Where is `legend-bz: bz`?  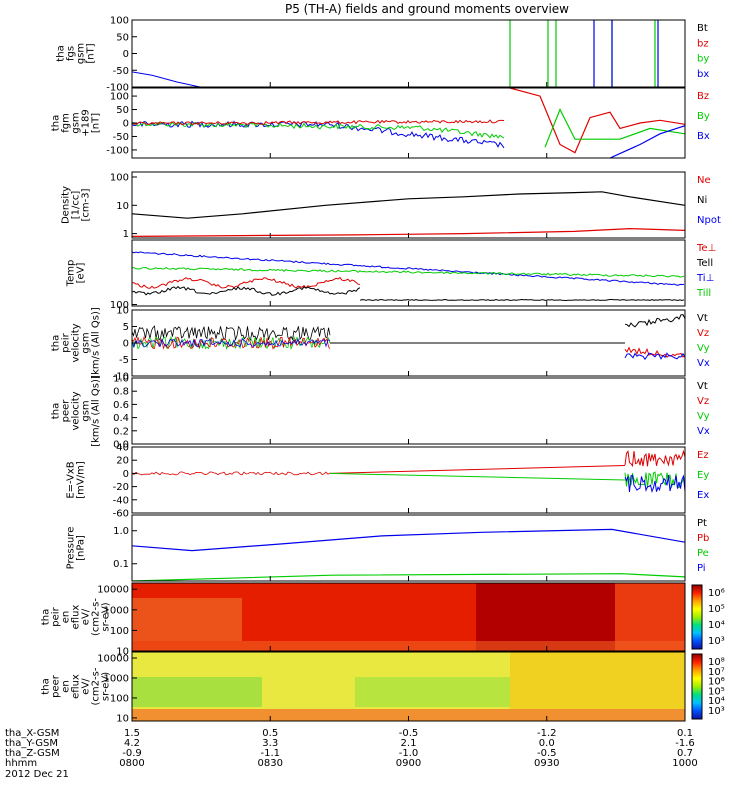 legend-bz: bz is located at coordinates (703, 43).